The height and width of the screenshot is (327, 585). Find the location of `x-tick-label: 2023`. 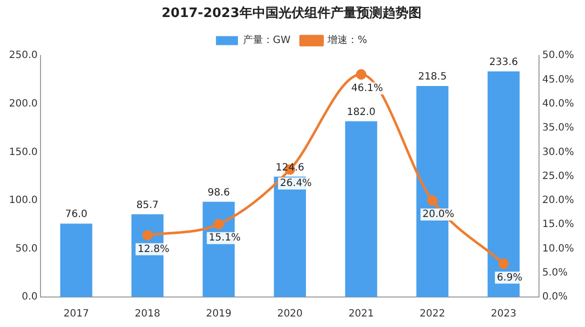

x-tick-label: 2023 is located at coordinates (503, 314).